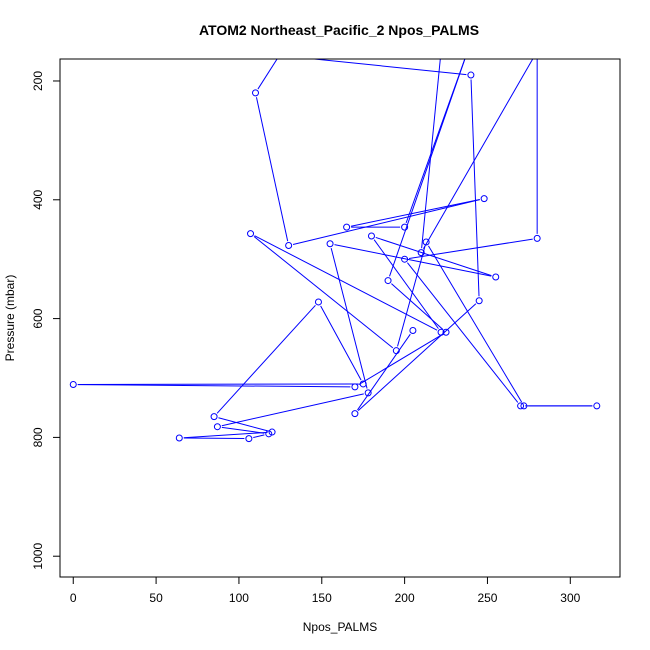 The height and width of the screenshot is (650, 650). Describe the element at coordinates (38, 437) in the screenshot. I see `y-tick-label: 800` at that location.